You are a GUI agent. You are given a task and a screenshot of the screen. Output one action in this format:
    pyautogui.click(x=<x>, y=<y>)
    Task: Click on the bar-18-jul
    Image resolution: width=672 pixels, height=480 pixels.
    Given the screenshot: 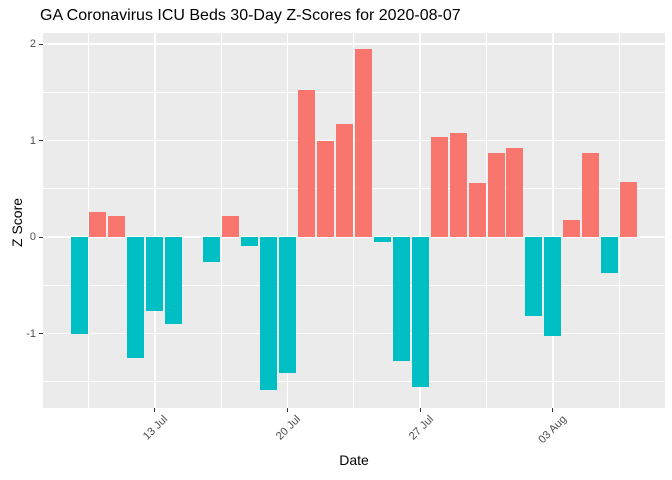 What is the action you would take?
    pyautogui.click(x=250, y=241)
    